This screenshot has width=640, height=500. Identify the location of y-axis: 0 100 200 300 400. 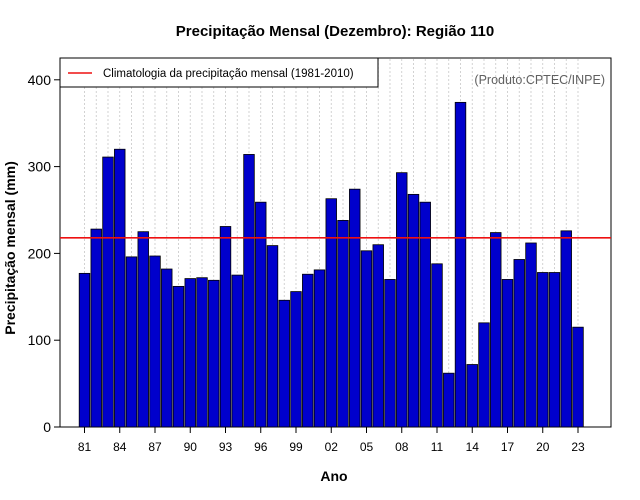
(44, 253).